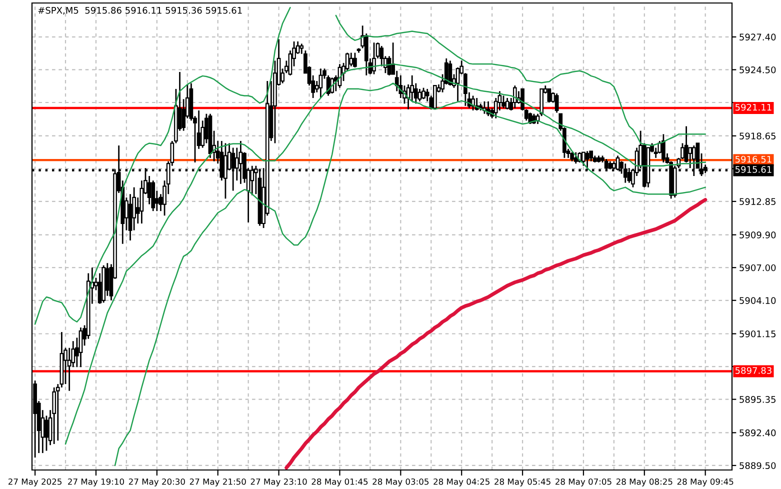 This screenshot has width=781, height=489. Describe the element at coordinates (278, 482) in the screenshot. I see `x-tick-label: 27 May 23:10` at that location.